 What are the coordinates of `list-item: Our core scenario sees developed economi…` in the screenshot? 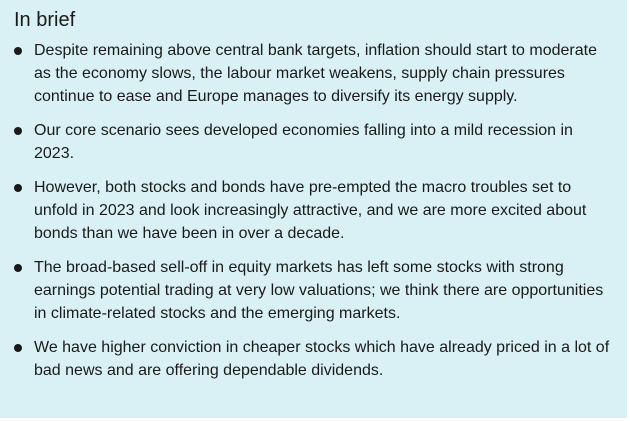 It's located at (312, 142).